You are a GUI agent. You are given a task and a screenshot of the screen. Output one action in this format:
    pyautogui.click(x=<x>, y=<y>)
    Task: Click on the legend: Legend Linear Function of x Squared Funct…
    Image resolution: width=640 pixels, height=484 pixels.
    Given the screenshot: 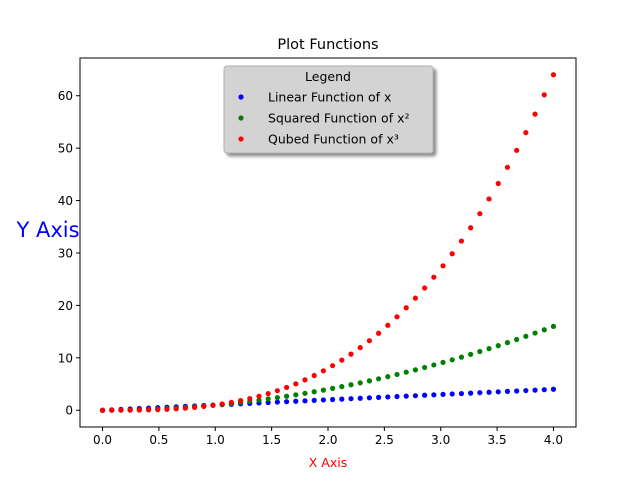 What is the action you would take?
    pyautogui.click(x=328, y=109)
    